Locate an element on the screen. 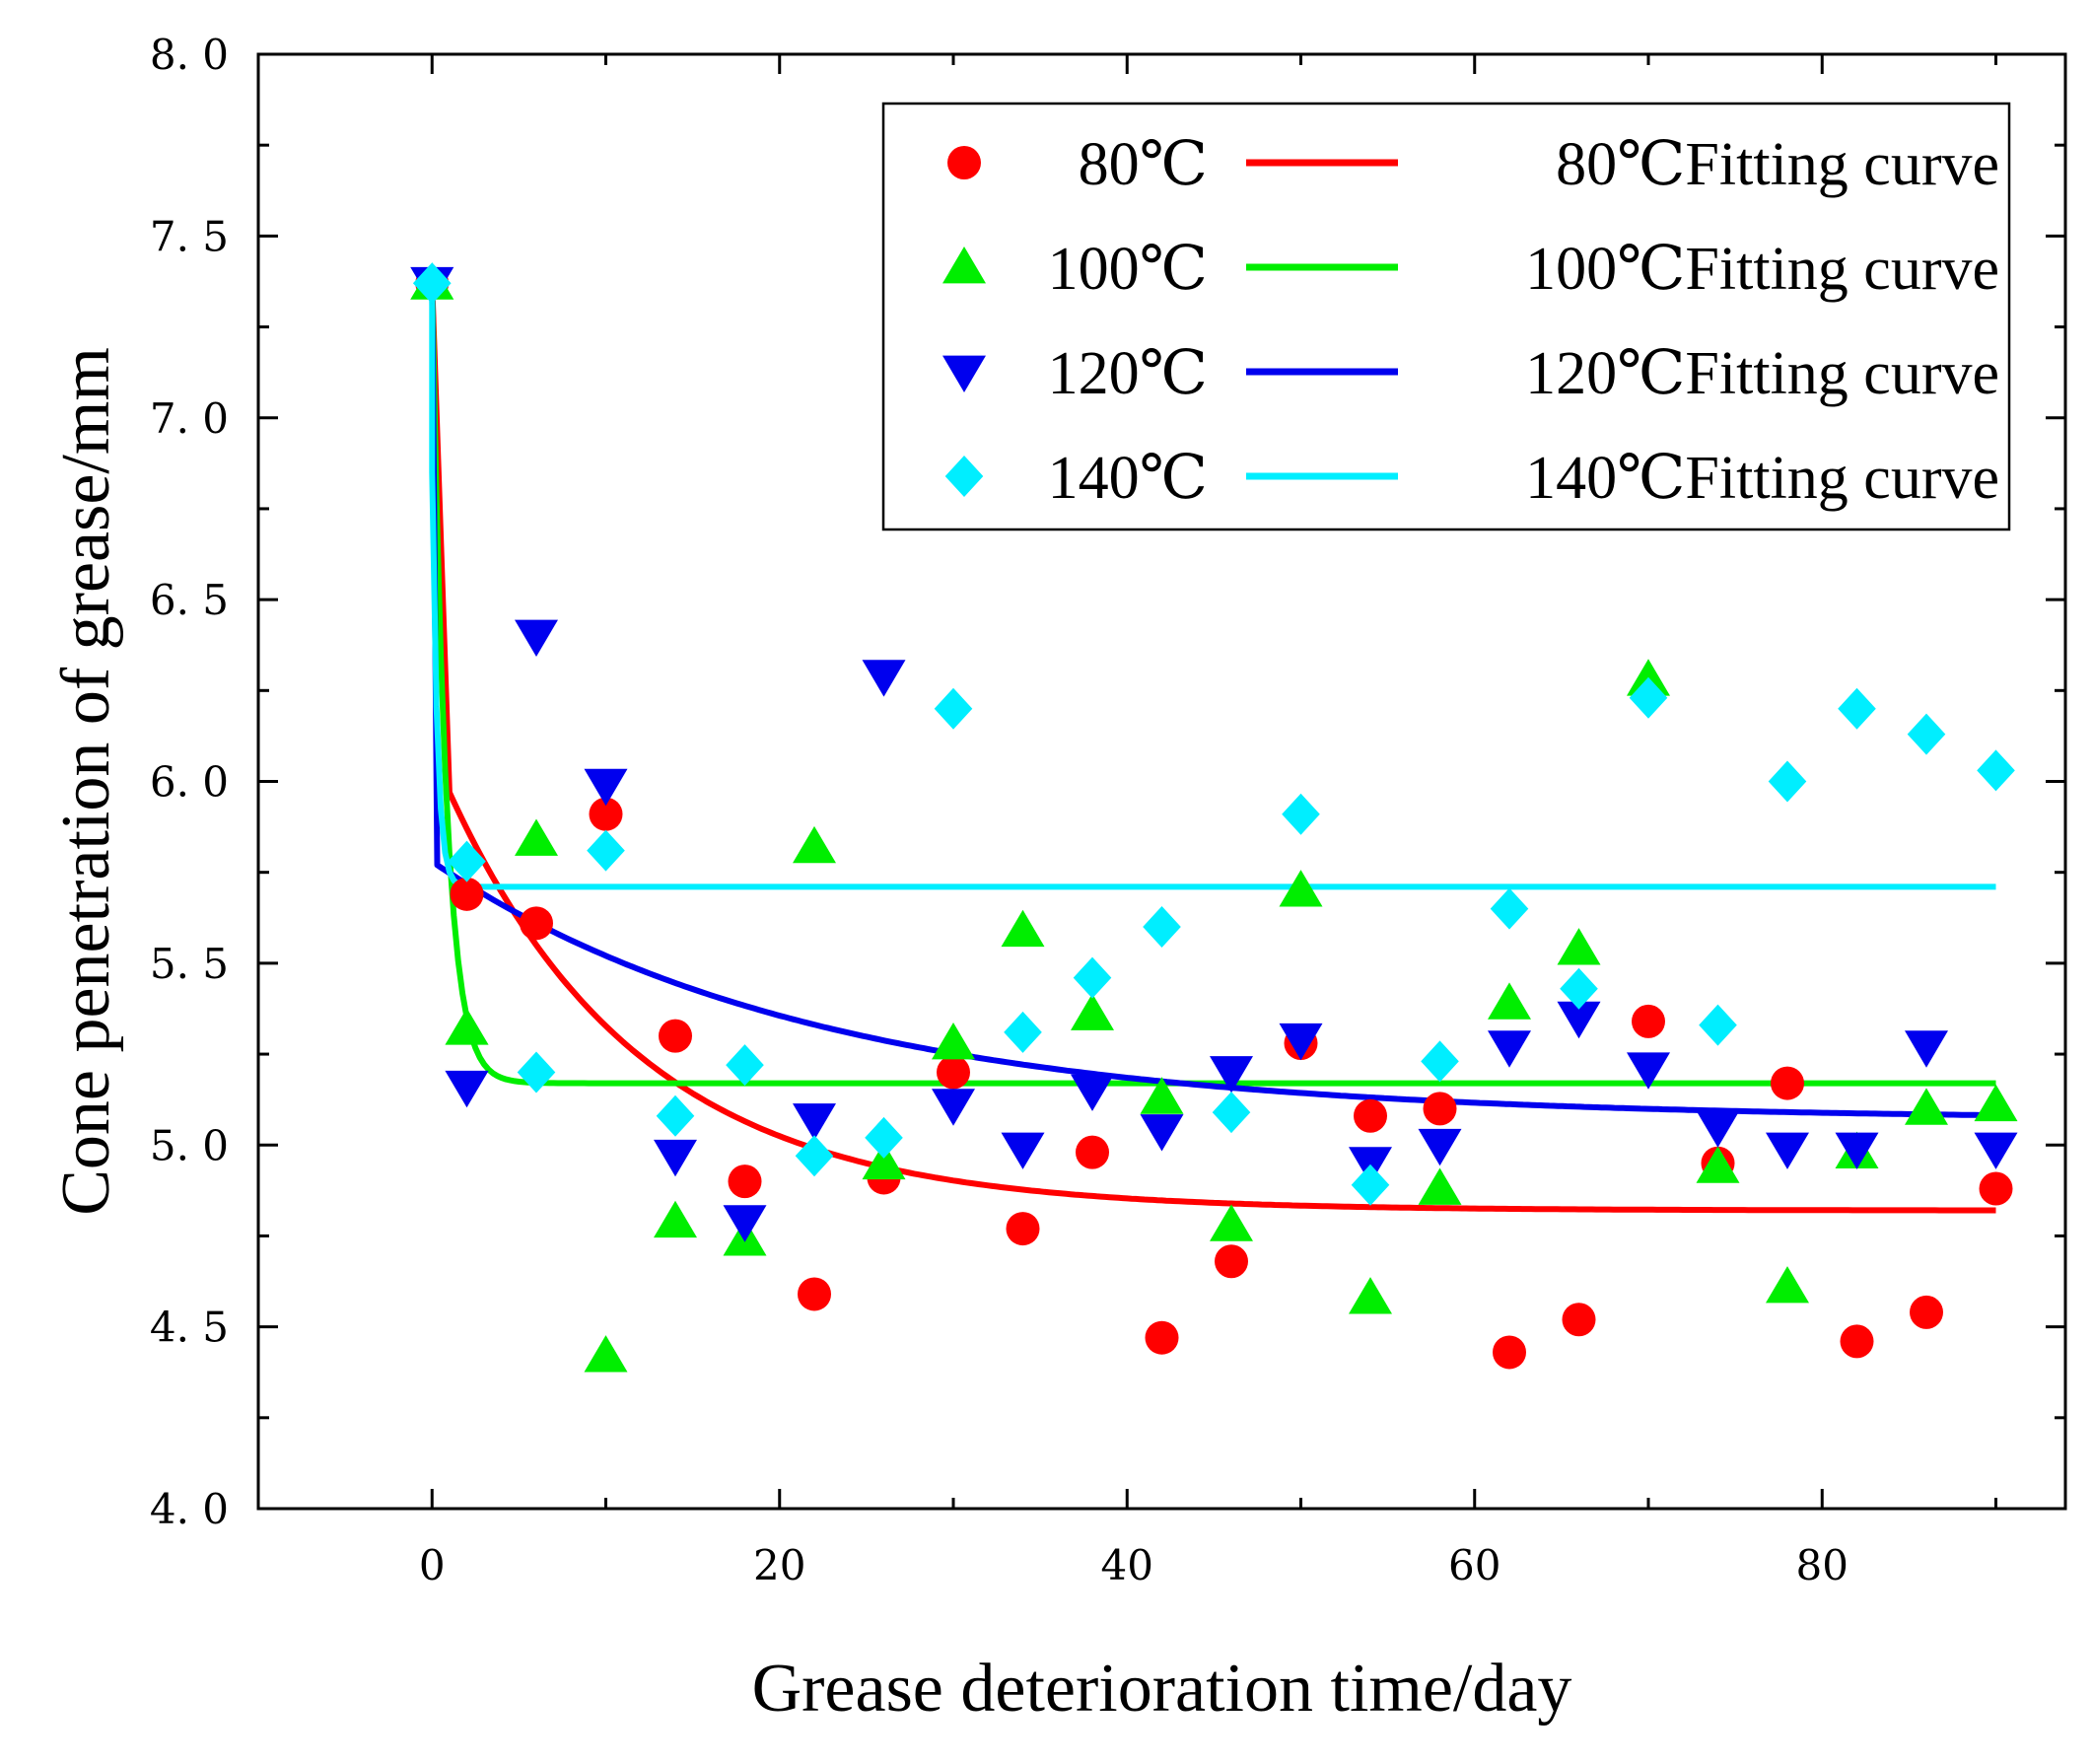  y-tick-label: 4. 5 is located at coordinates (189, 1328).